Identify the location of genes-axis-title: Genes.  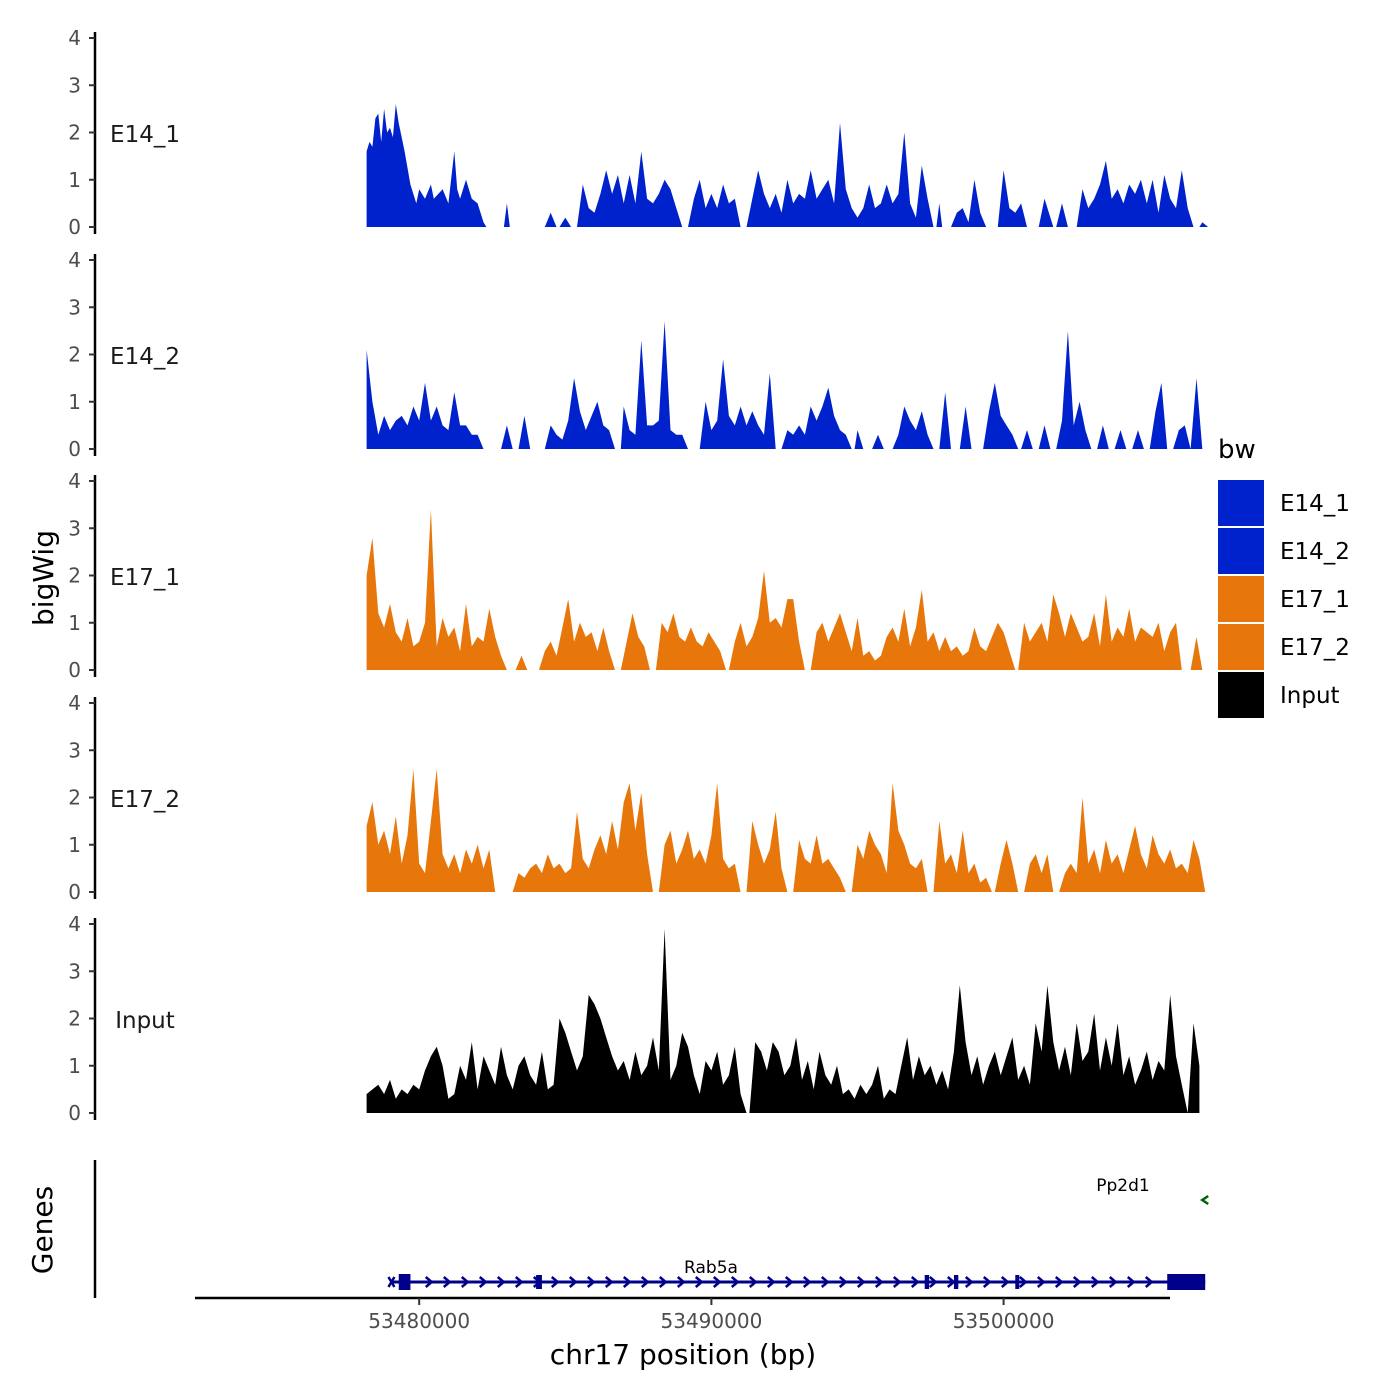
(42, 1230).